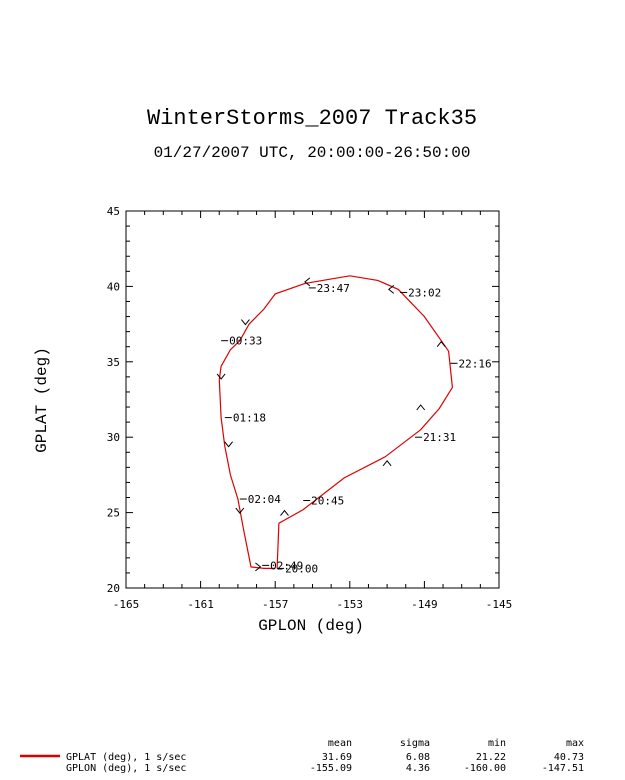  I want to click on stats-value: 31.69, so click(337, 757).